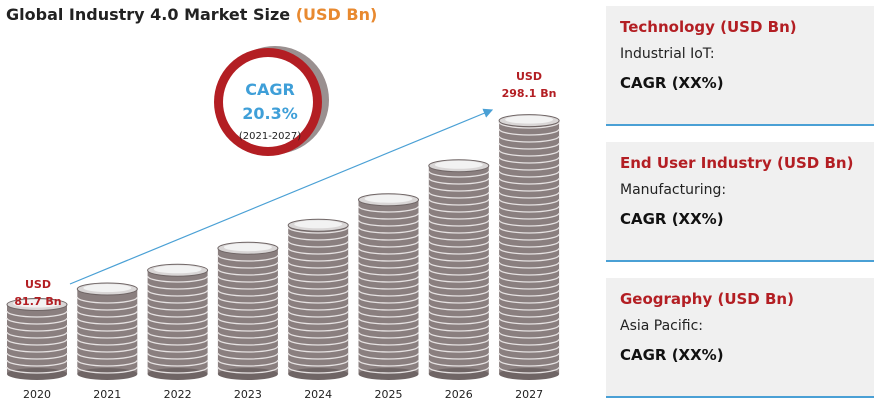 The height and width of the screenshot is (404, 881). I want to click on cagr-period: (2021-2027), so click(270, 136).